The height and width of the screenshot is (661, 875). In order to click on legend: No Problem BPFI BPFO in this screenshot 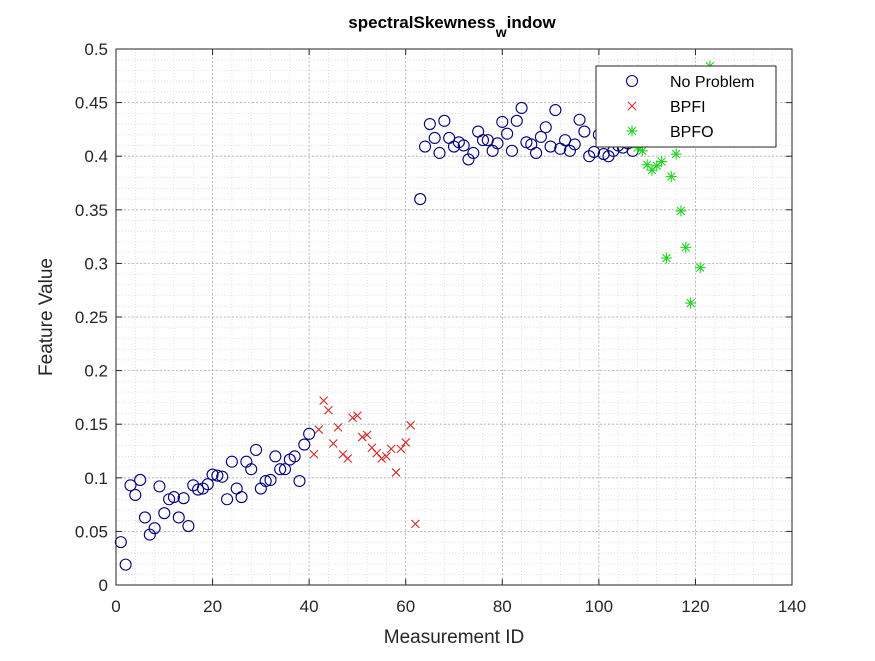, I will do `click(686, 106)`.